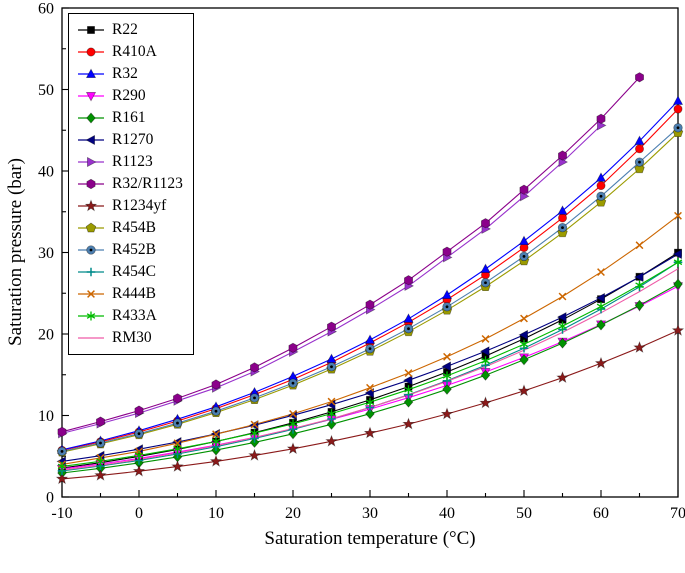 This screenshot has width=685, height=573. I want to click on legend-marker-x-icon, so click(91, 294).